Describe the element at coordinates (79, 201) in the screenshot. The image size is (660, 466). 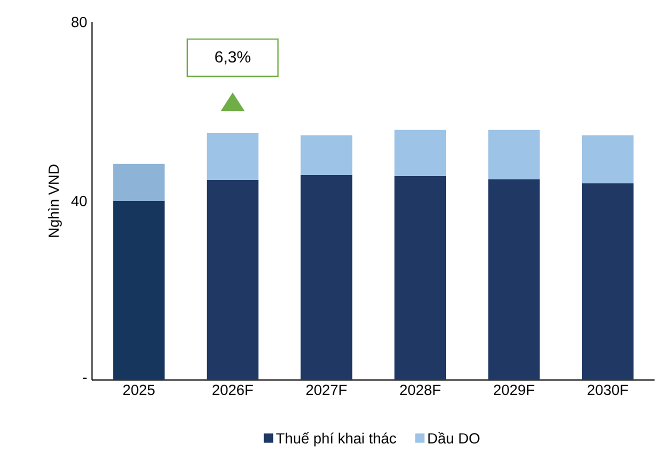
I see `y-tick-label: 40` at that location.